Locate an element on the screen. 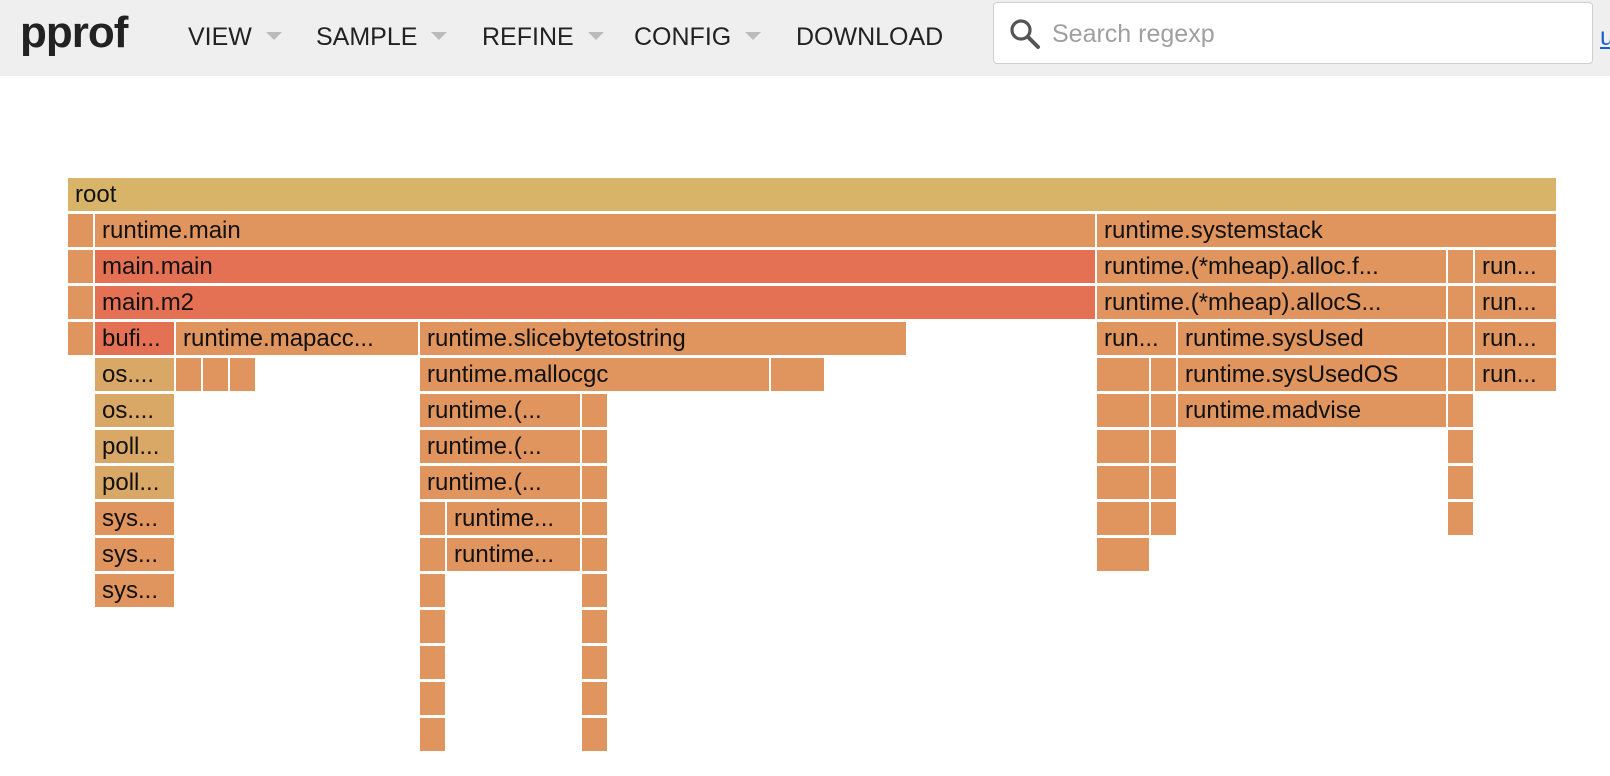 Image resolution: width=1610 pixels, height=776 pixels. flame-frame: main.main is located at coordinates (596, 267).